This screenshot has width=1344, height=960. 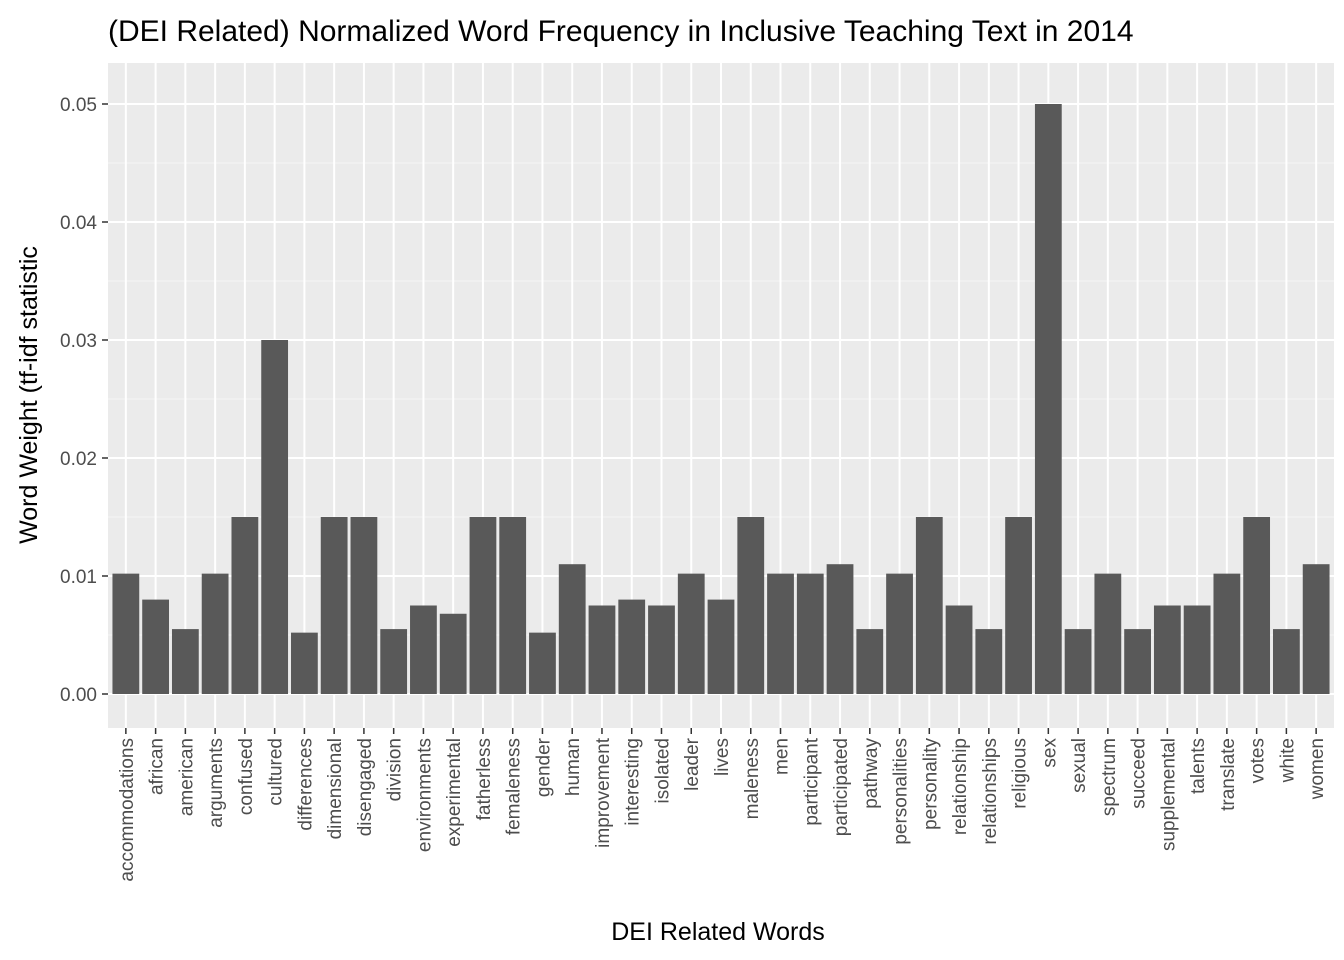 I want to click on x-tick-label-participant: participant, so click(x=811, y=781).